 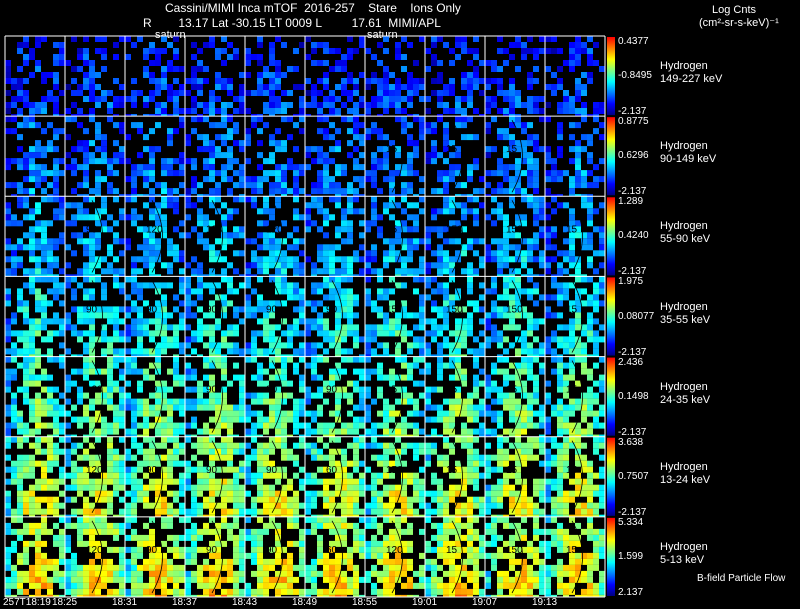 I want to click on energy-range-label: 35-55 keV, so click(x=685, y=319).